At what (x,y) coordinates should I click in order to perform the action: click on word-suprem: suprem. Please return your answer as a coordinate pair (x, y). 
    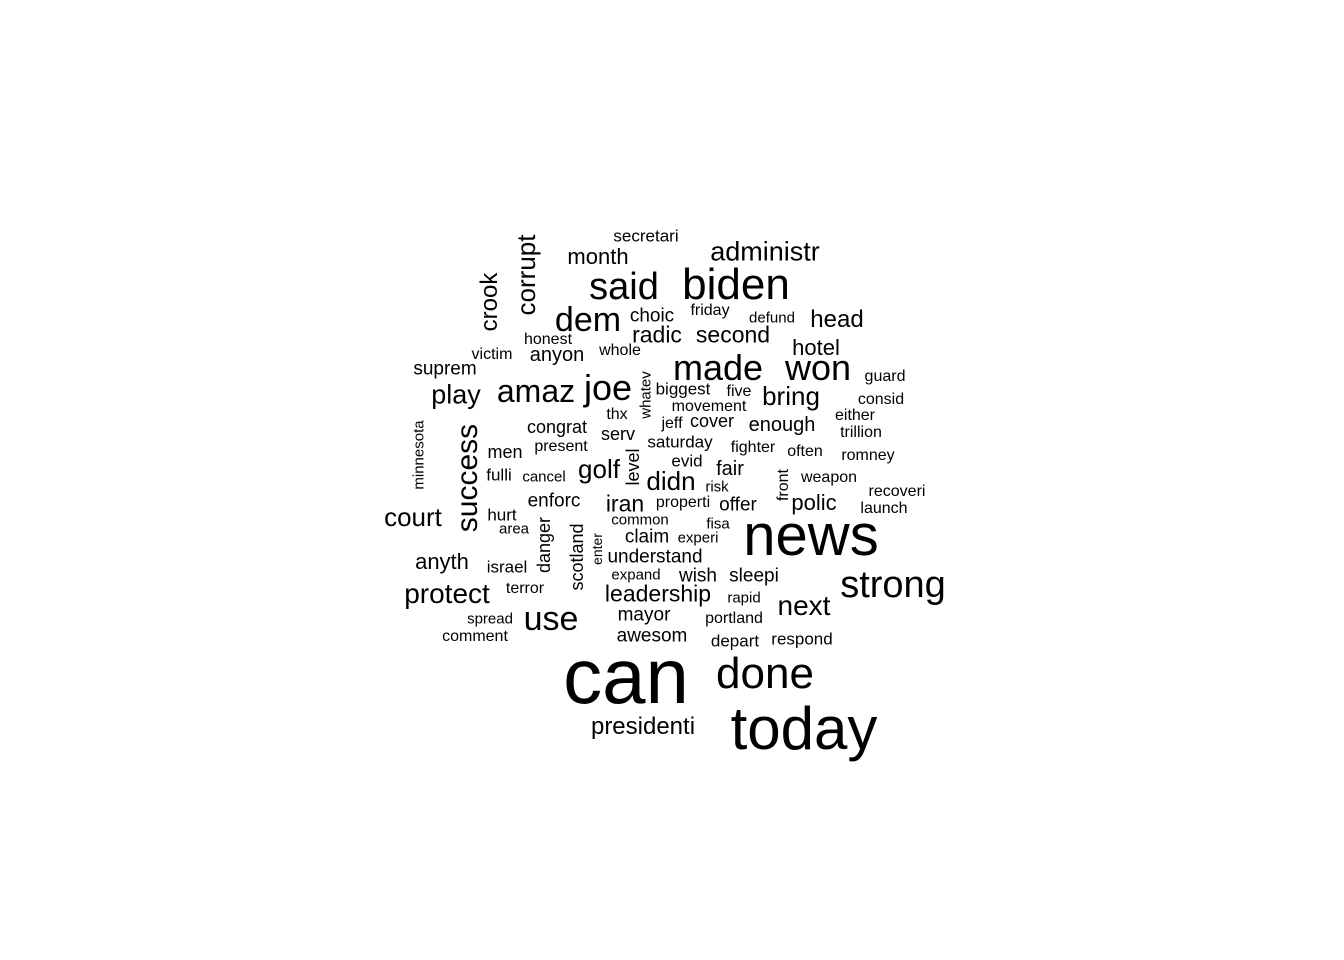
    Looking at the image, I should click on (445, 369).